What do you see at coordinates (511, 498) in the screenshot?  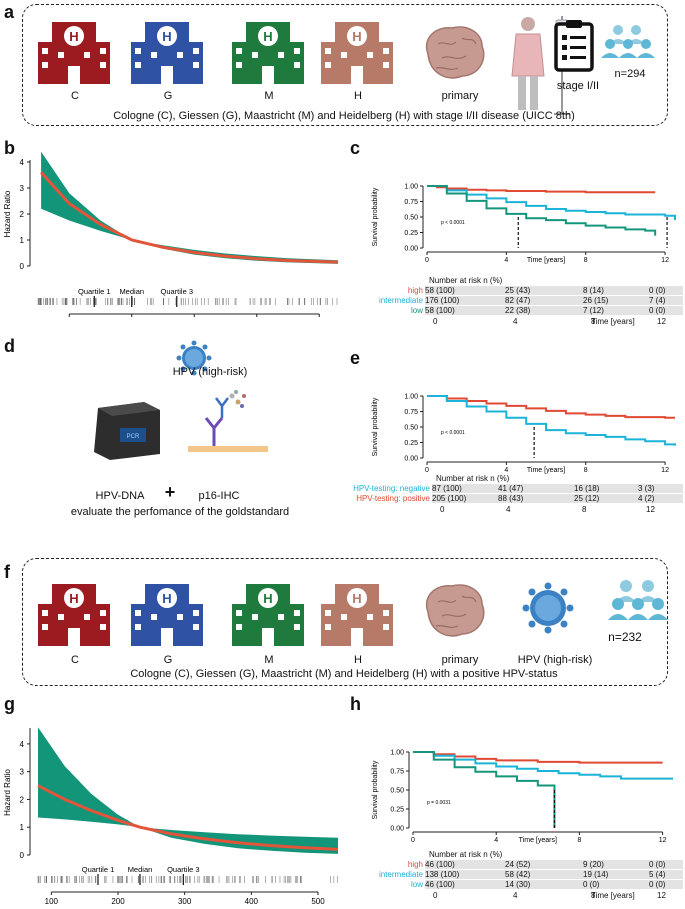 I see `risk-table-cell: 88 (43)` at bounding box center [511, 498].